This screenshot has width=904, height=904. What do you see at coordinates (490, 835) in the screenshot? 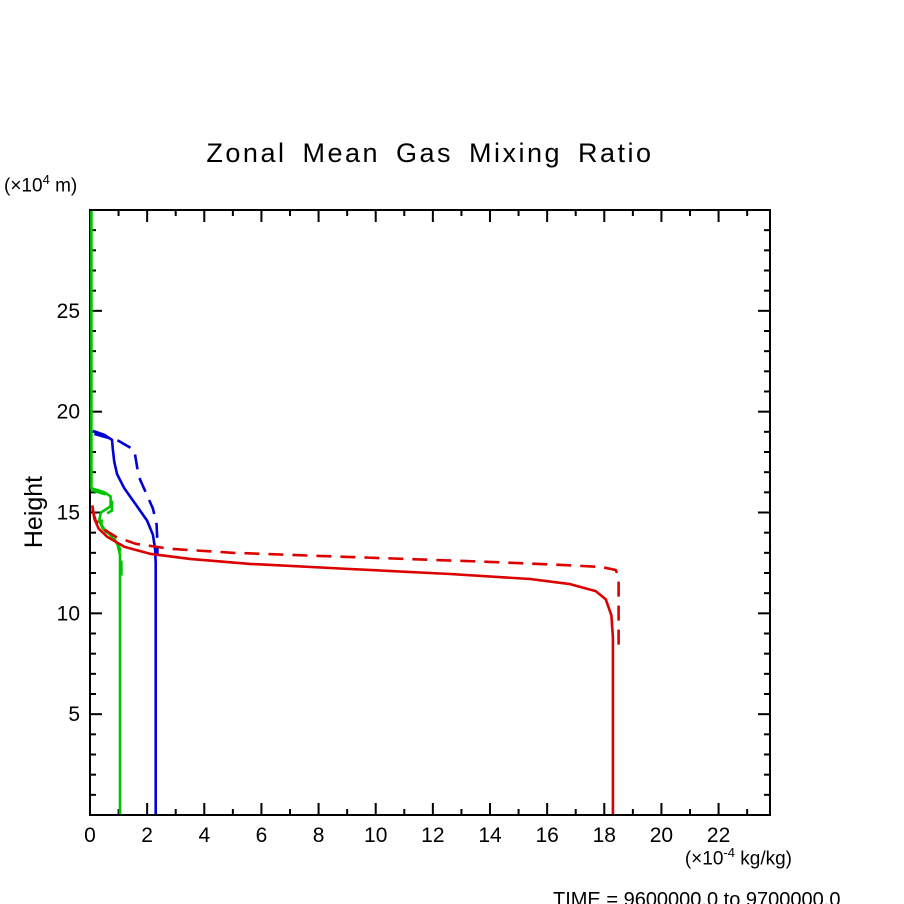
I see `x-tick-label: 14` at bounding box center [490, 835].